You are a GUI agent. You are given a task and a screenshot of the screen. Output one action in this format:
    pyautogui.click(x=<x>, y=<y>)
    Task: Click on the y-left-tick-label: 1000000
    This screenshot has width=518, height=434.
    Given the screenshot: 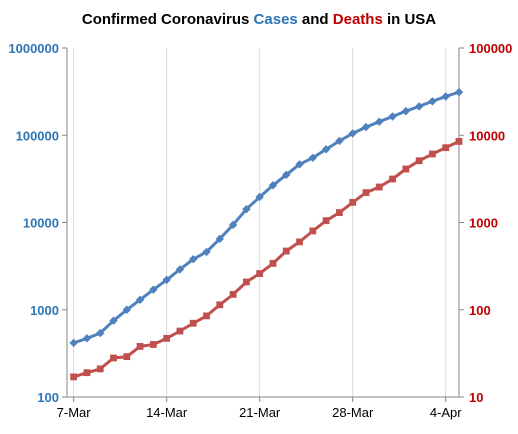 What is the action you would take?
    pyautogui.click(x=33, y=48)
    